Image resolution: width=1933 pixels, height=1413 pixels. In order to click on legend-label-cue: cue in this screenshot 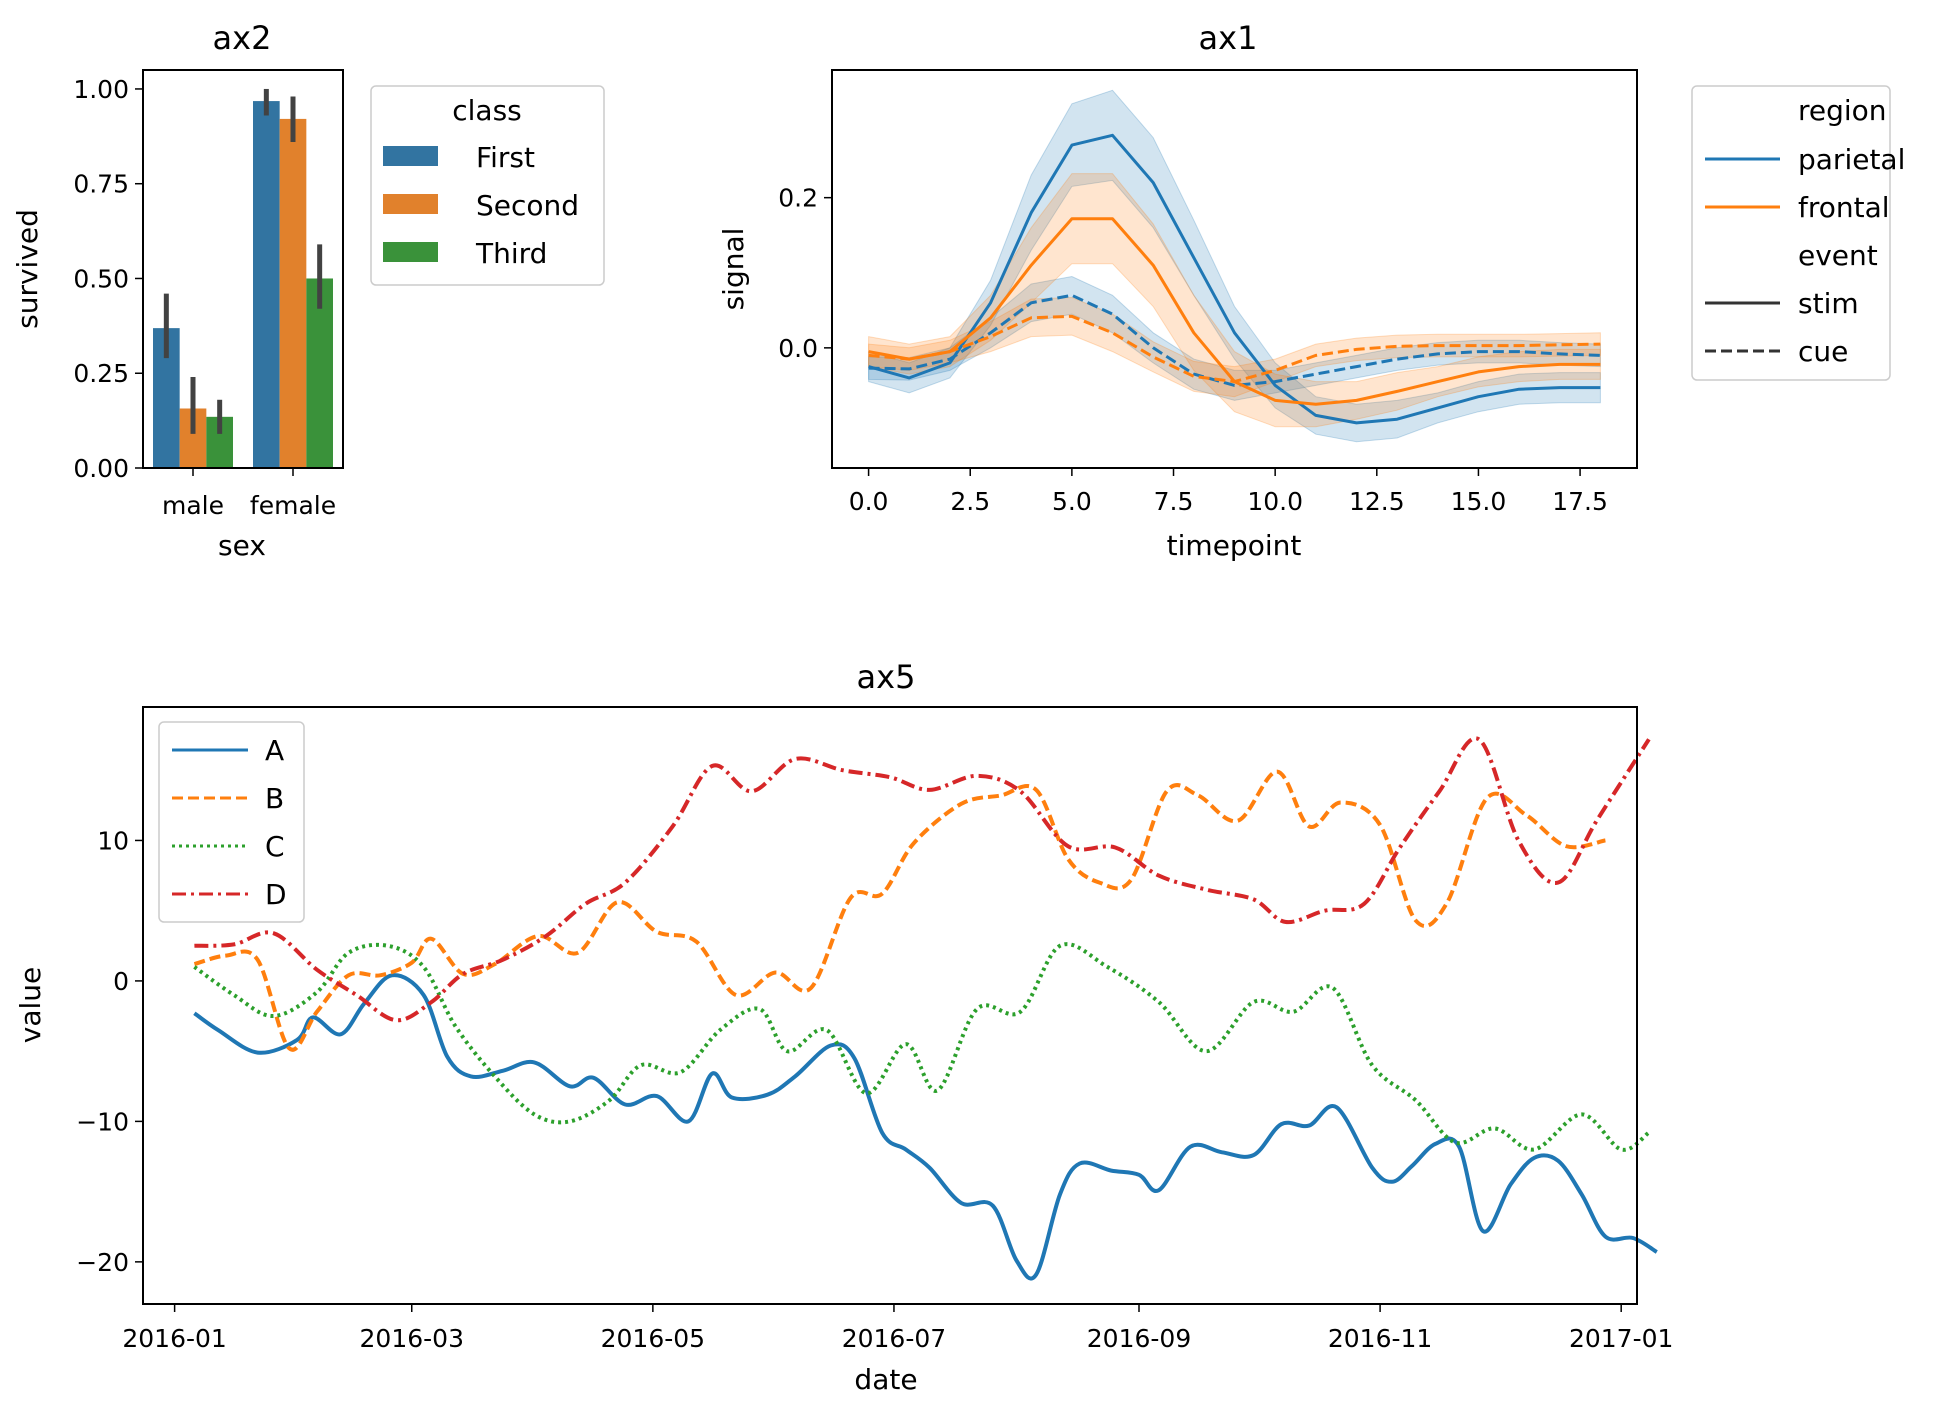, I will do `click(1823, 351)`.